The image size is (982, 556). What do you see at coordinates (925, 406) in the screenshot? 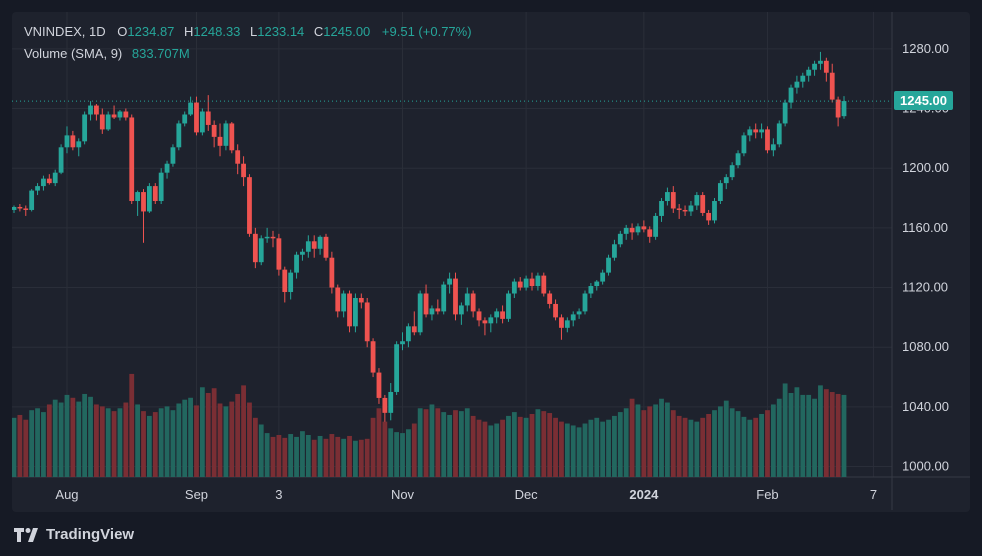
I see `y-tick-label: 1040.00` at bounding box center [925, 406].